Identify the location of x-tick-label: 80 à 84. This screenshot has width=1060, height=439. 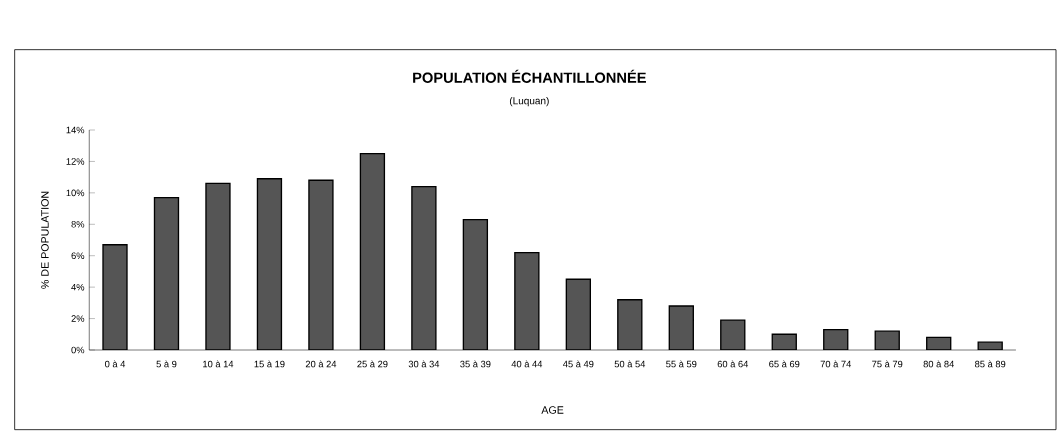
(938, 364).